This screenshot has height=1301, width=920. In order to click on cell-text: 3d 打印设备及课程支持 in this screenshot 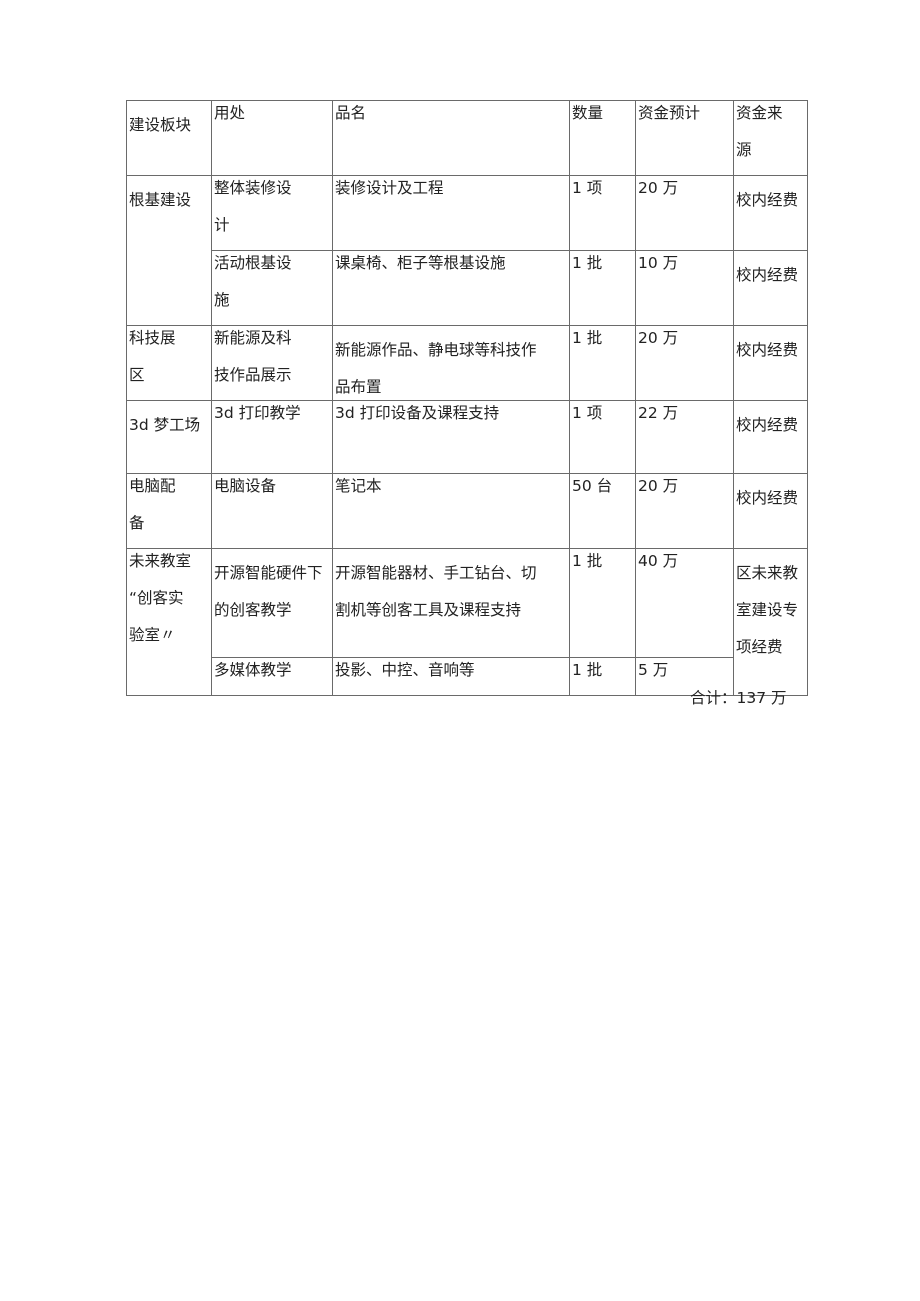, I will do `click(417, 413)`.